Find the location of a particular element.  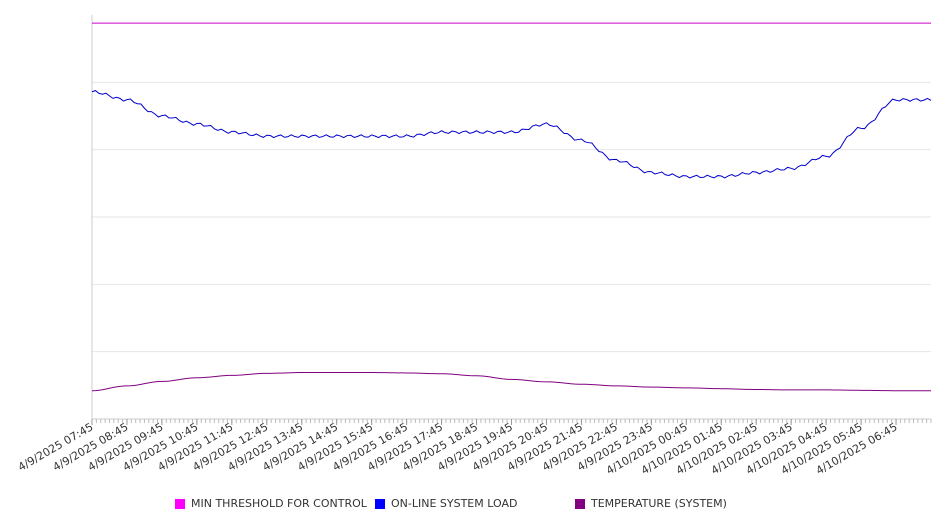

legend-label-temperature: TEMPERATURE (SYSTEM) is located at coordinates (659, 503).